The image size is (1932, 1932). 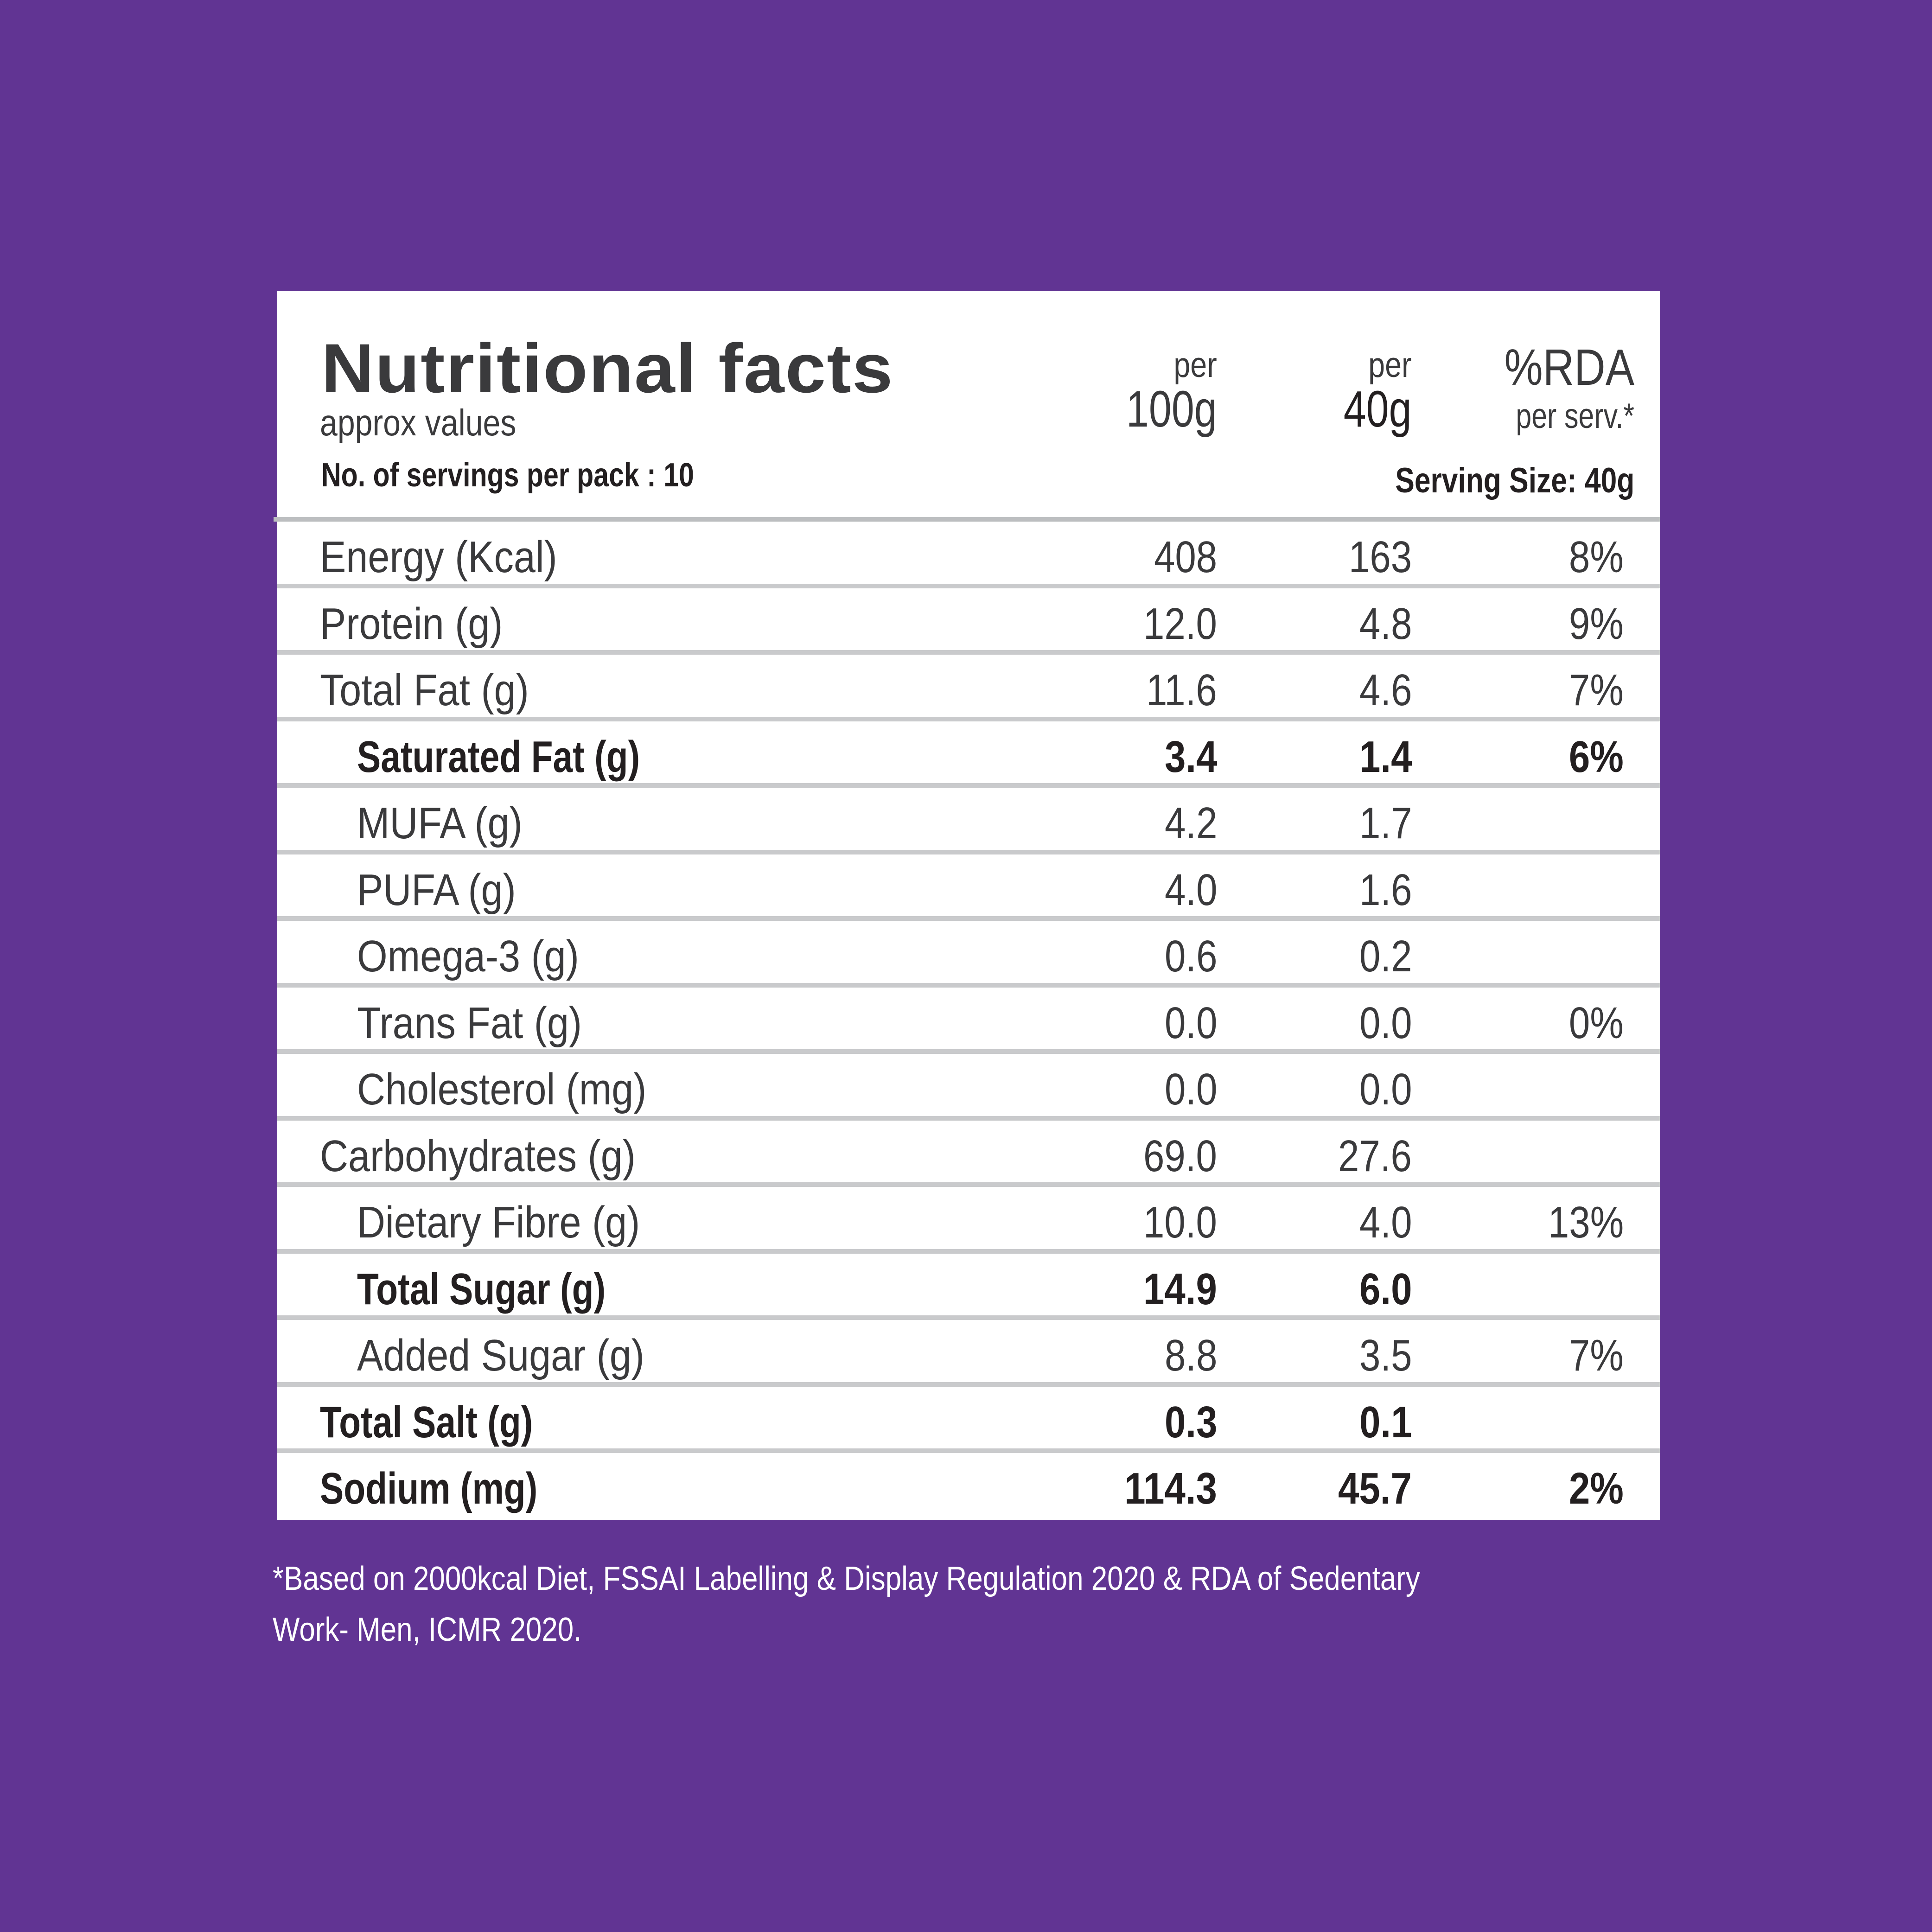 I want to click on nutrient-label: Omega-3 (g), so click(x=468, y=956).